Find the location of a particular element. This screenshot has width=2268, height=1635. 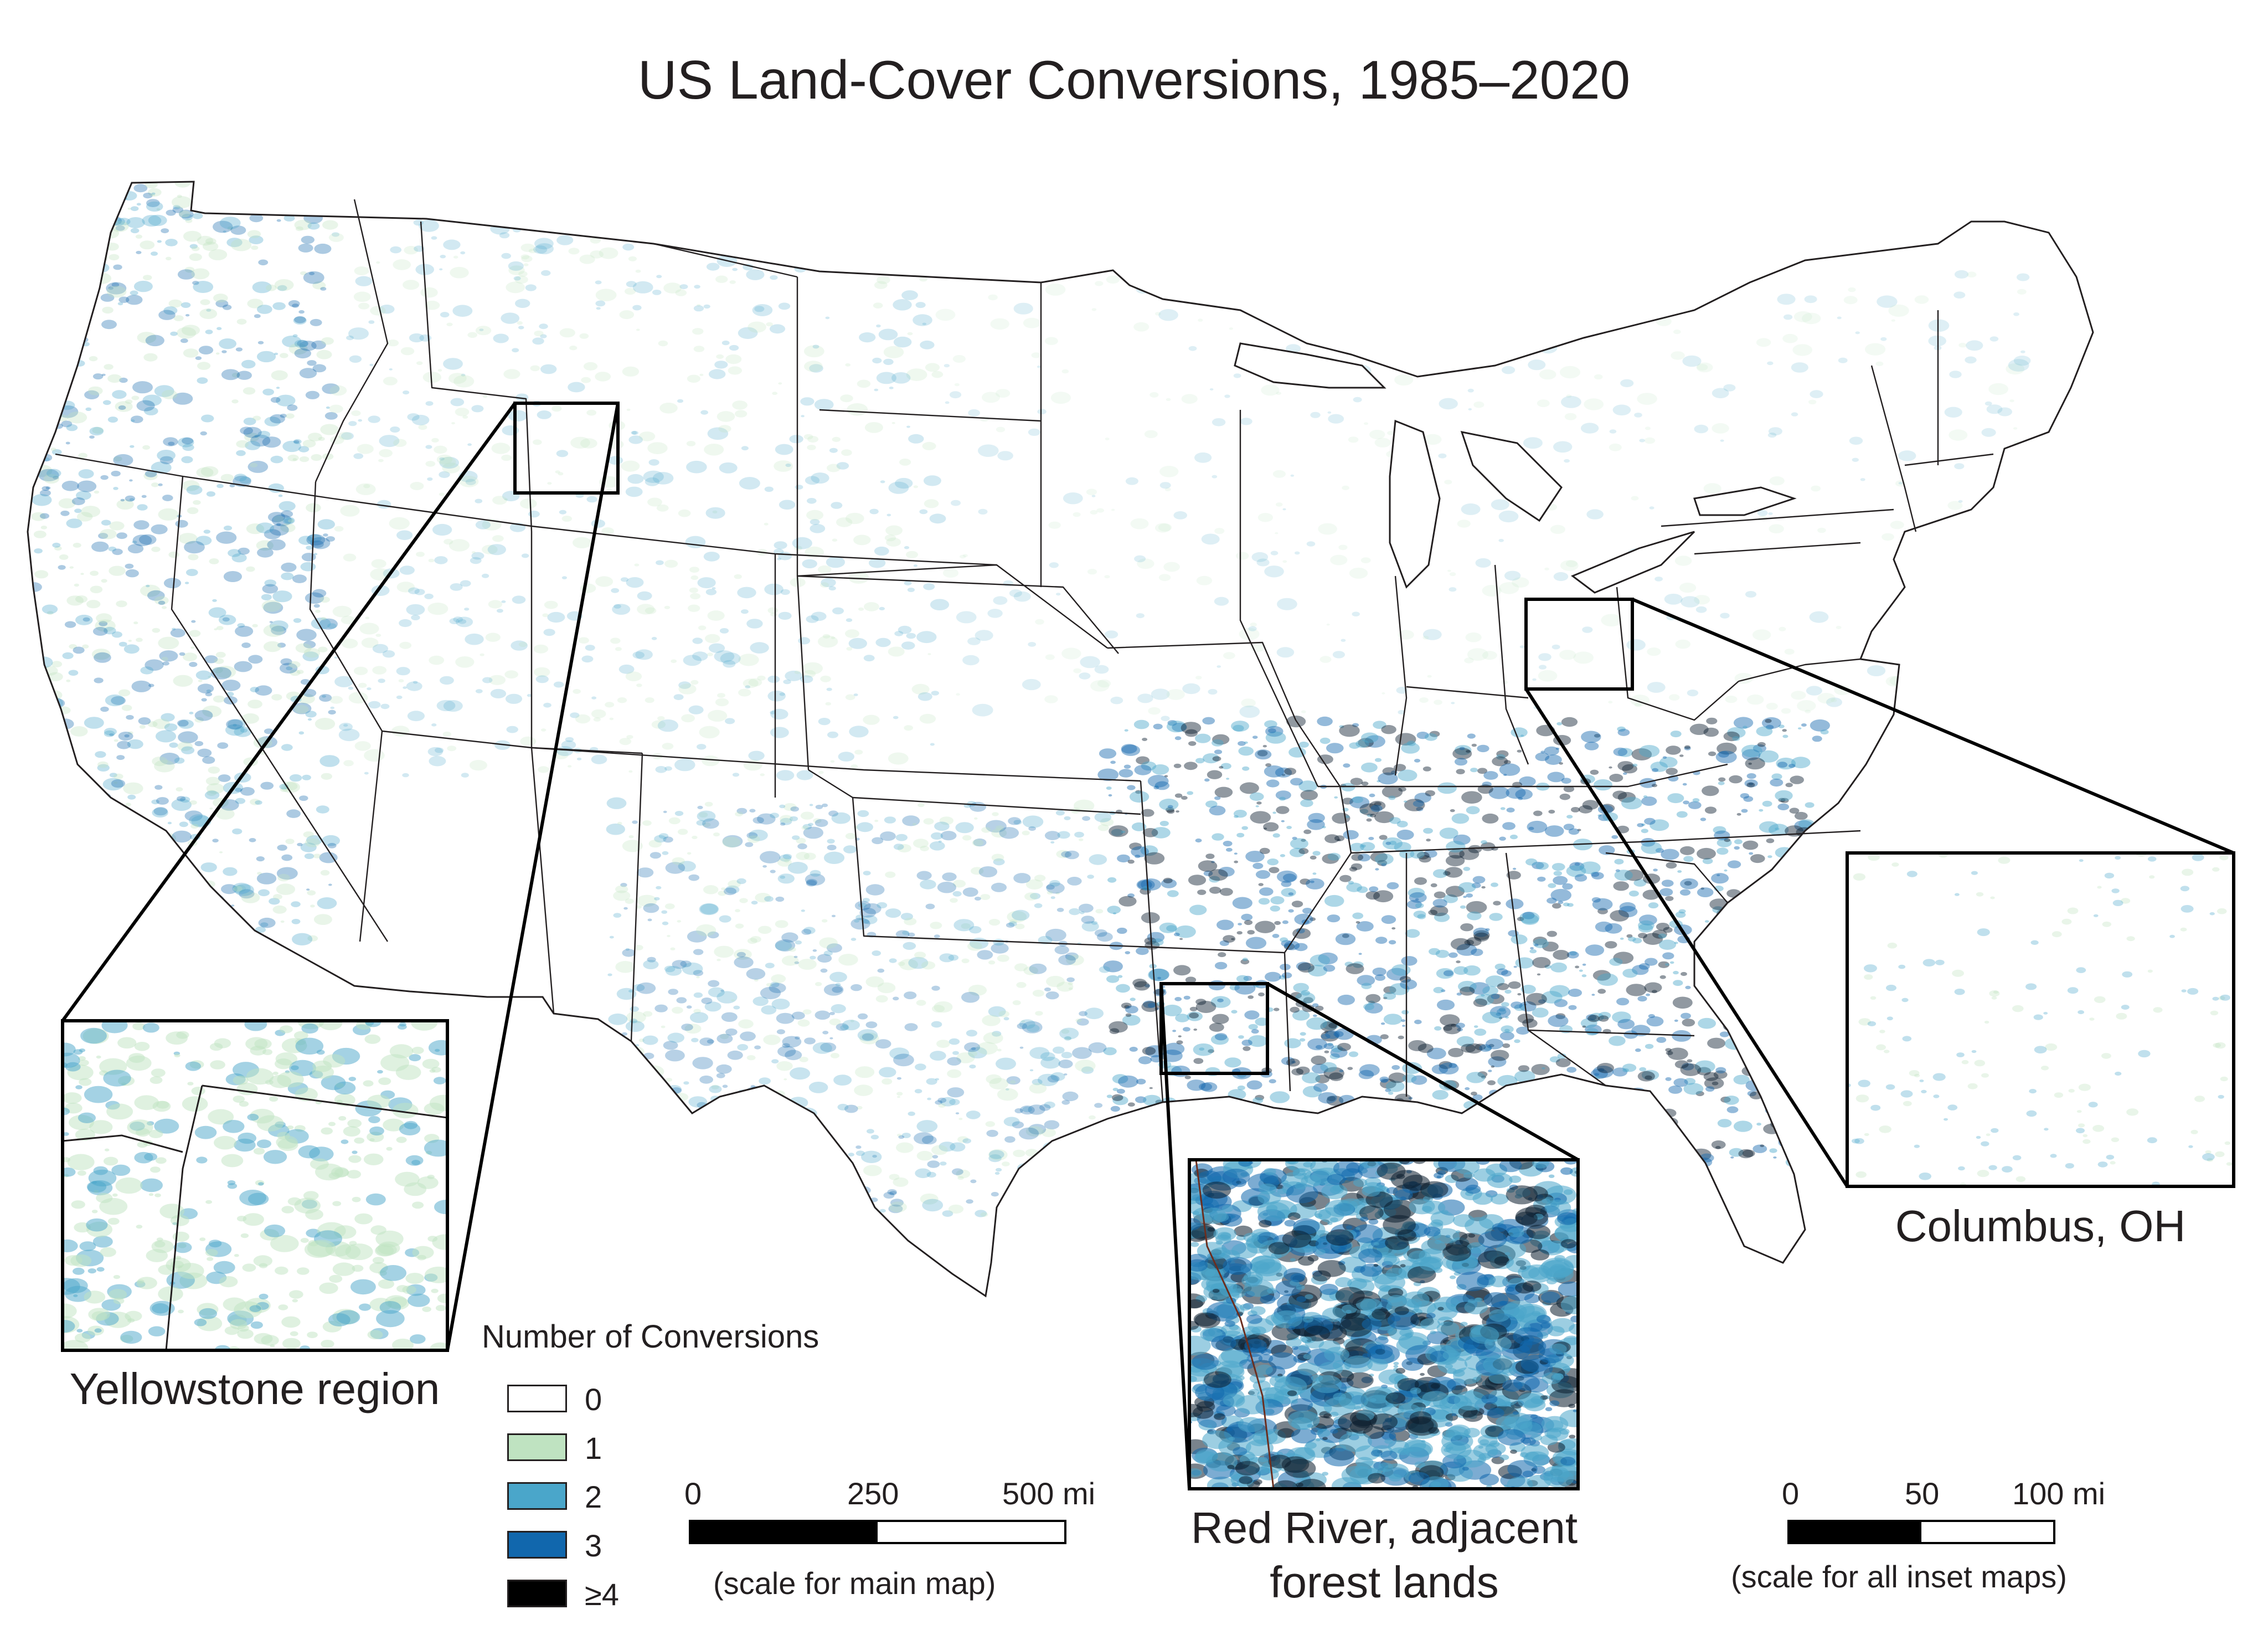

yellowstone-locator-box is located at coordinates (566, 448).